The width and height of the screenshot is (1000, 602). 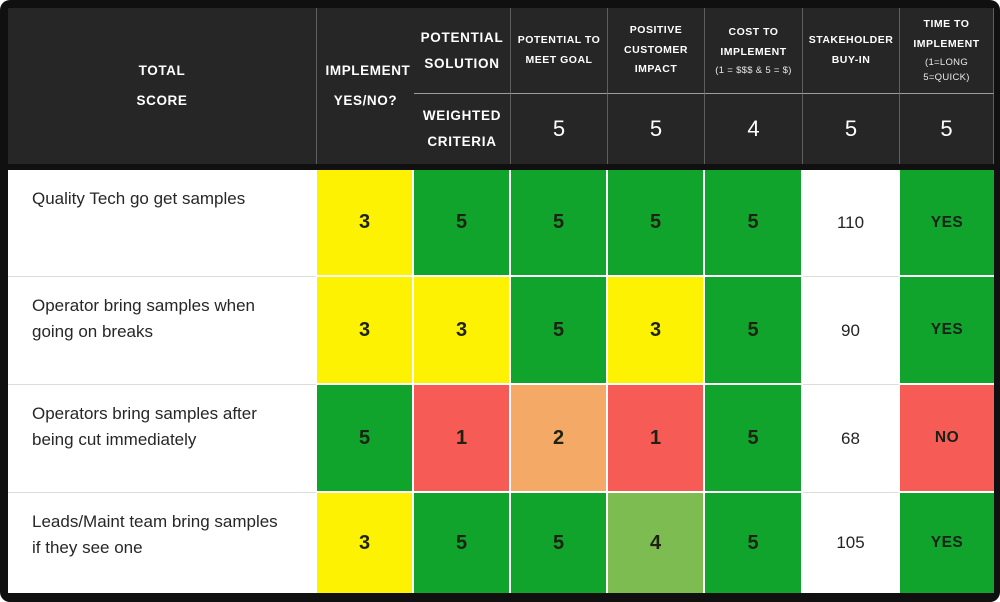 What do you see at coordinates (559, 439) in the screenshot?
I see `score-cell: 2` at bounding box center [559, 439].